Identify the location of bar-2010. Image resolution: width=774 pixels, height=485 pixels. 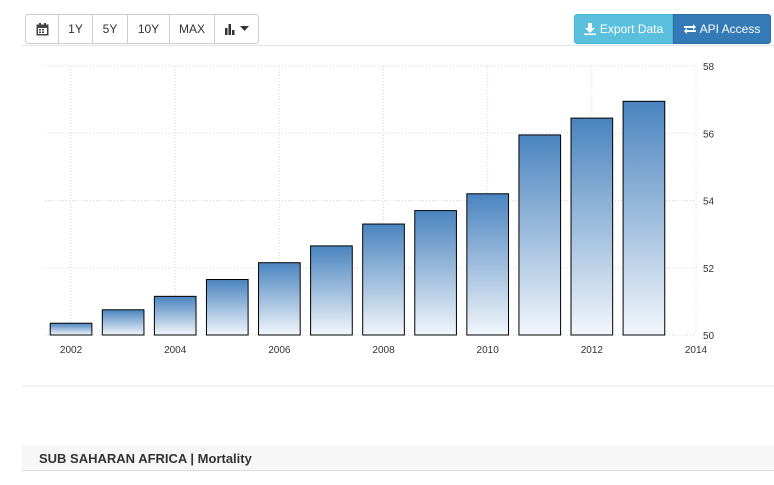
(488, 264).